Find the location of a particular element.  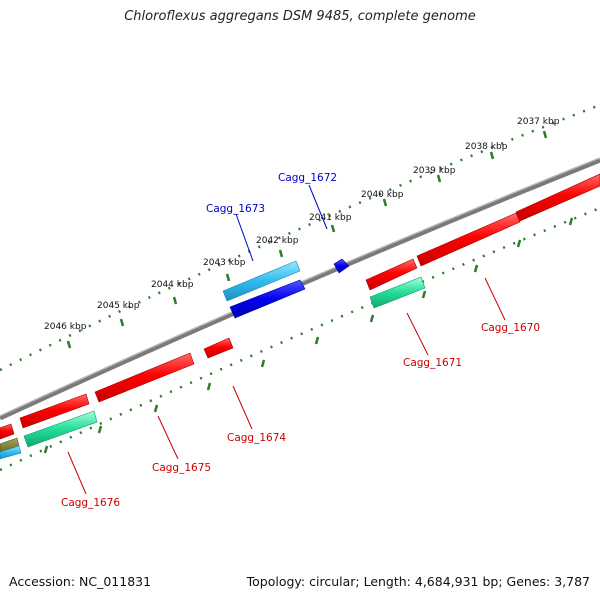

tick-label: 2046 kbp is located at coordinates (65, 327).